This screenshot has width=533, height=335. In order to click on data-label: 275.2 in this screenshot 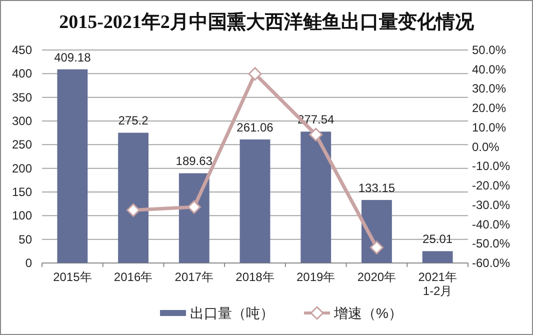, I will do `click(133, 121)`.